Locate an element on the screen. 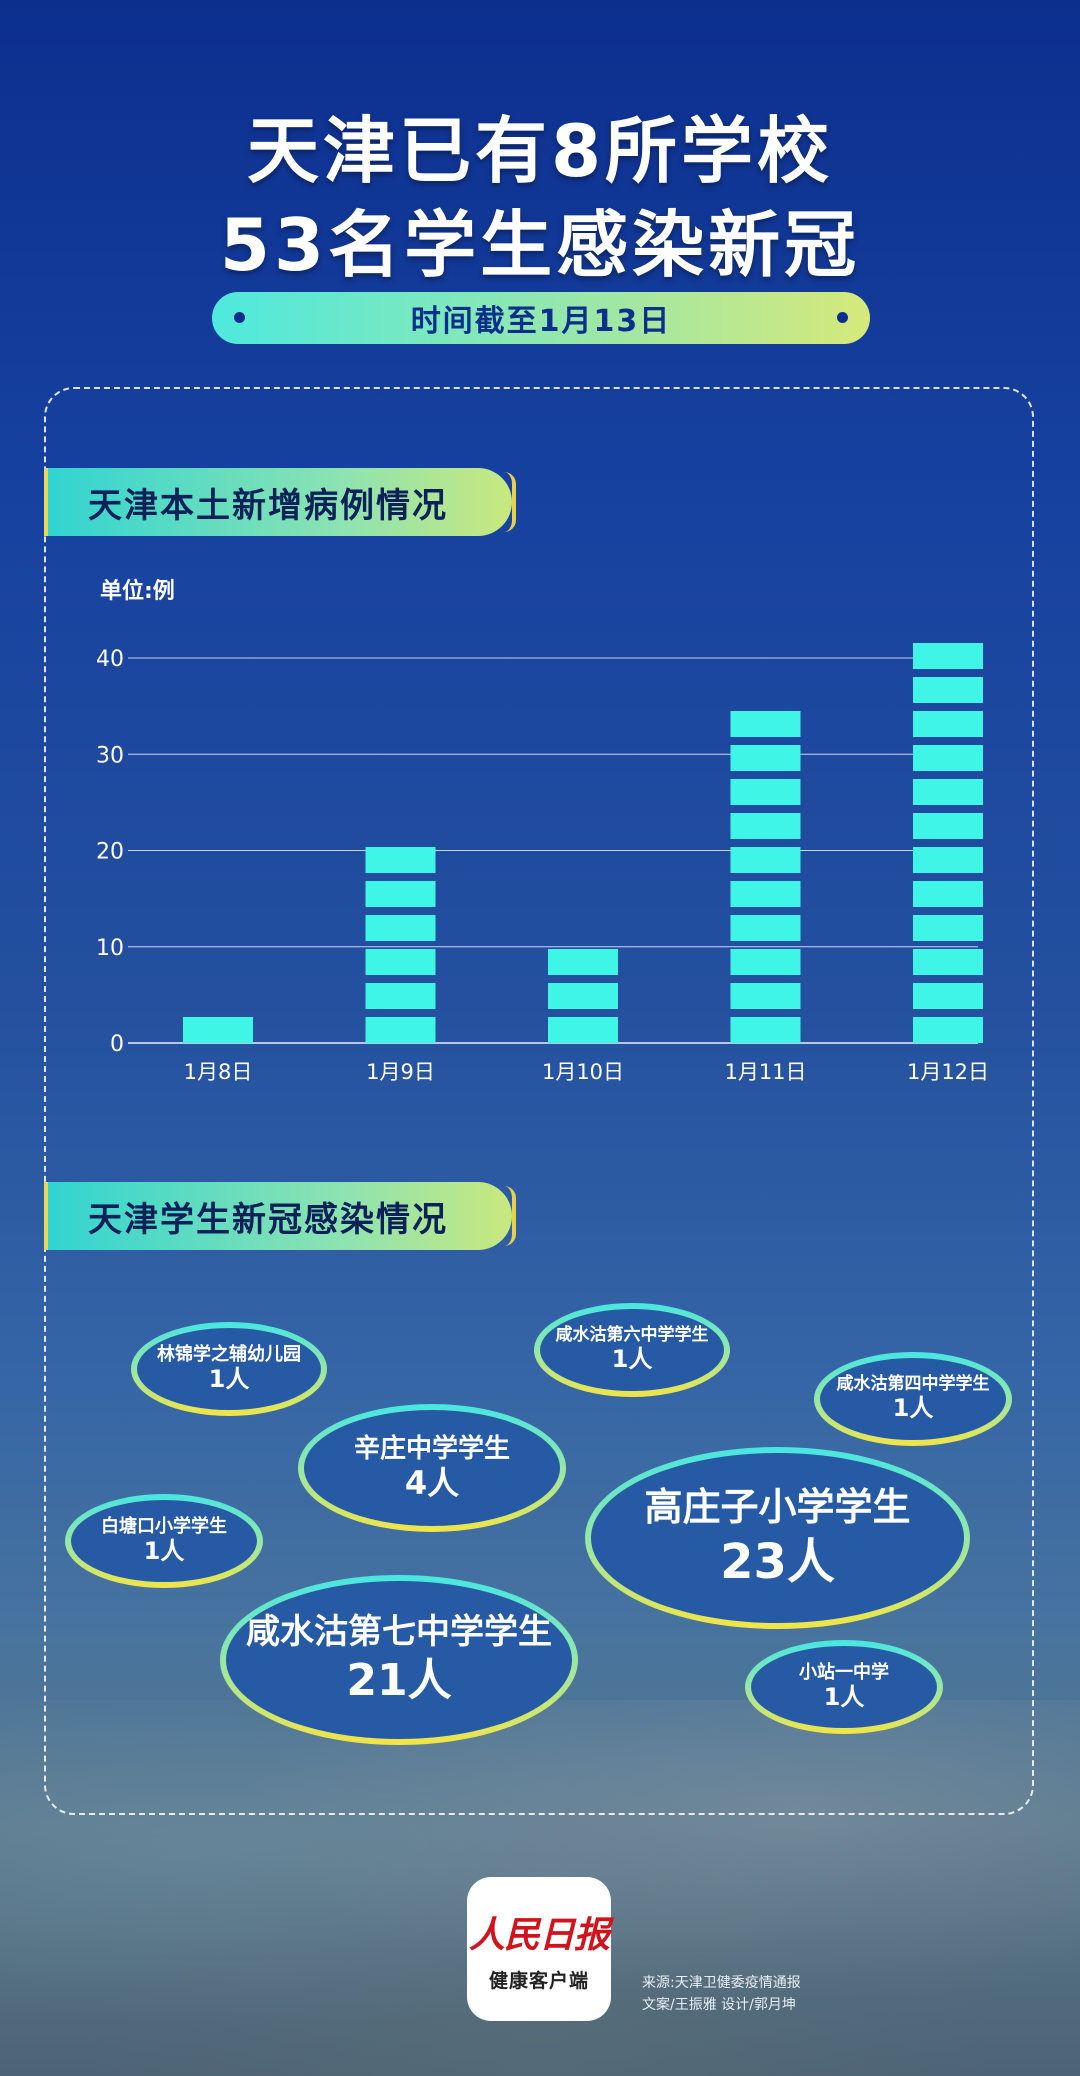 The image size is (1080, 2076). y-tick-label: 30 is located at coordinates (110, 755).